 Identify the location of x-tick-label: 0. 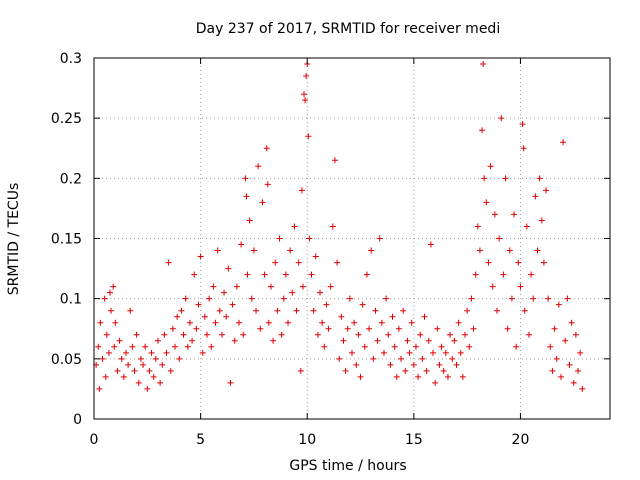
(94, 440).